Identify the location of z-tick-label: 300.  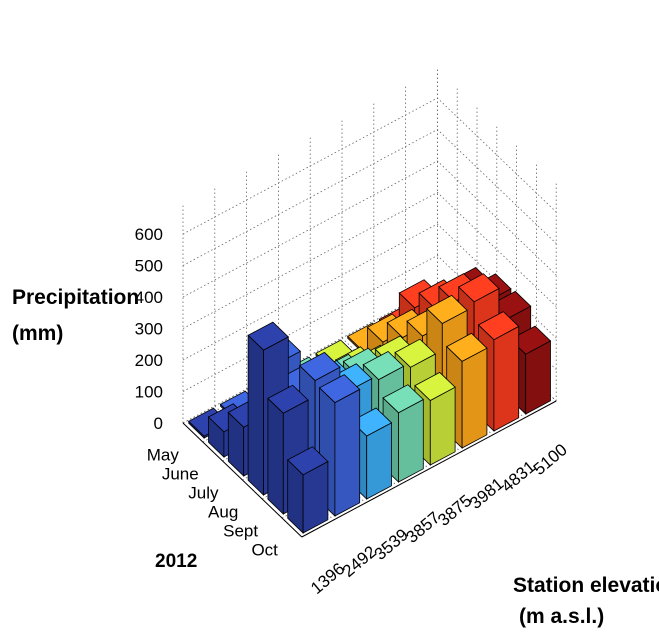
(149, 329).